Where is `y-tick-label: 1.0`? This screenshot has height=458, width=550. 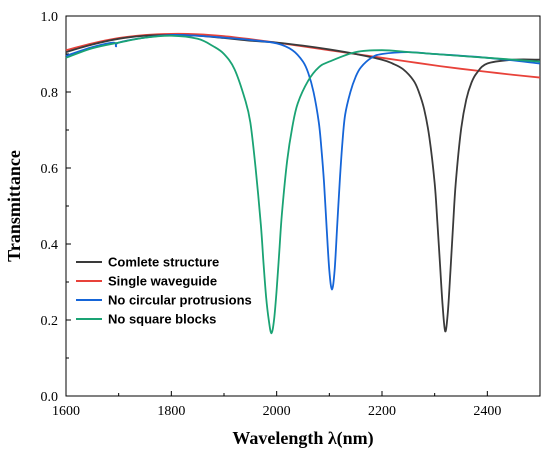 y-tick-label: 1.0 is located at coordinates (50, 17).